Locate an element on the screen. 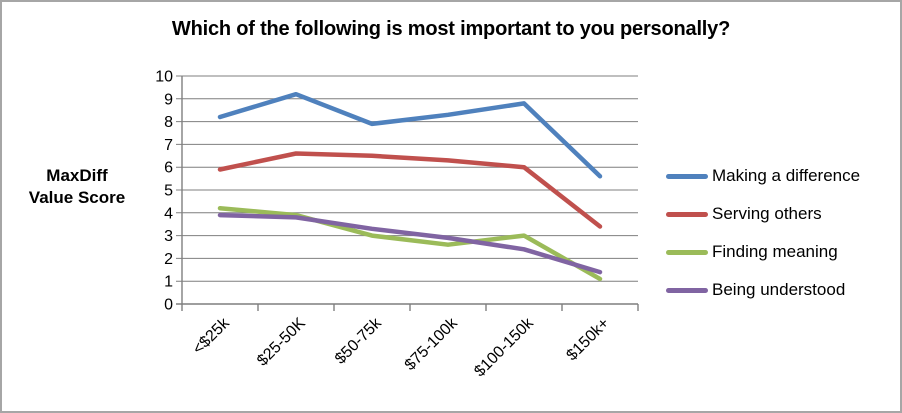  y-tick-label: 1 is located at coordinates (168, 282).